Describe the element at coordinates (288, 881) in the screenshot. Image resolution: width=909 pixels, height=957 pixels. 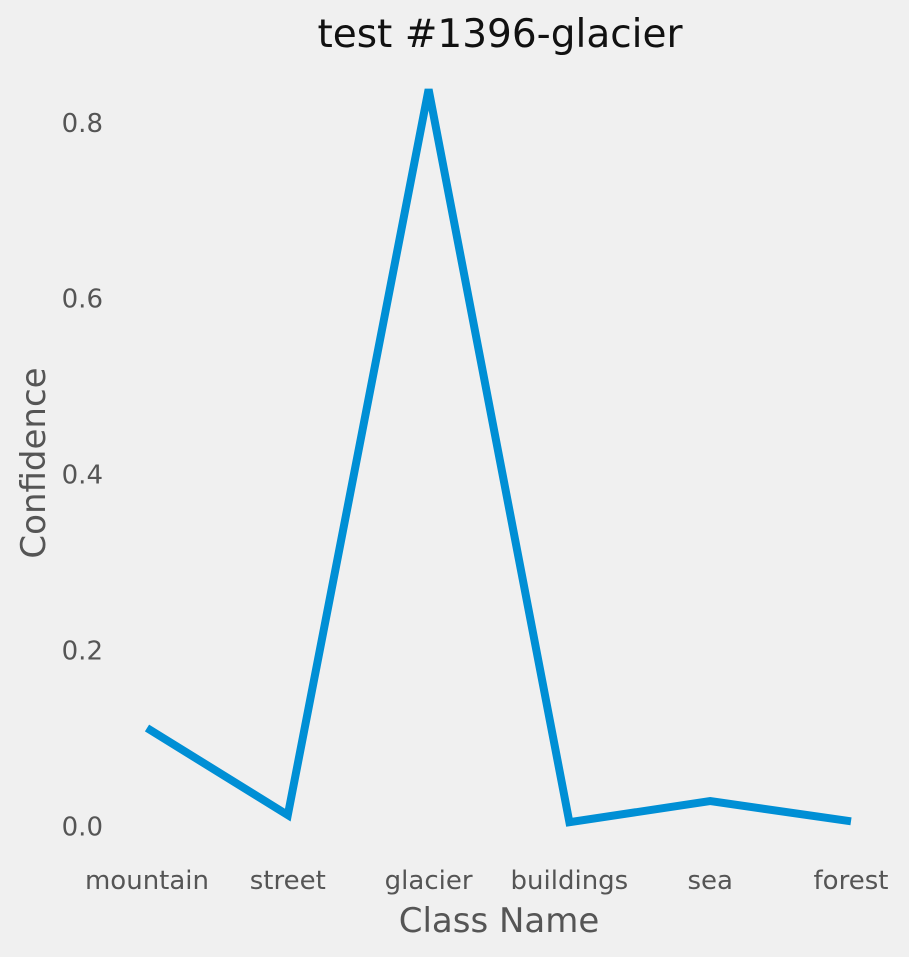
I see `x-tick-label: street` at that location.